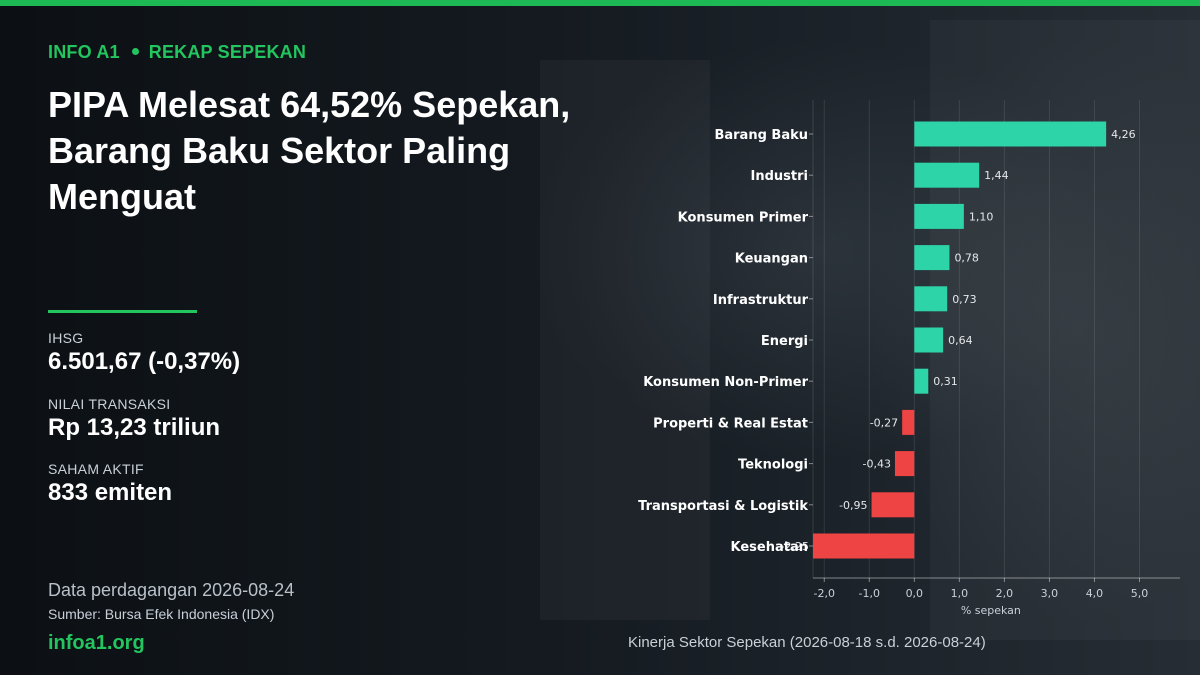 Image resolution: width=1200 pixels, height=675 pixels. What do you see at coordinates (600, 3) in the screenshot?
I see `accent-top-bar` at bounding box center [600, 3].